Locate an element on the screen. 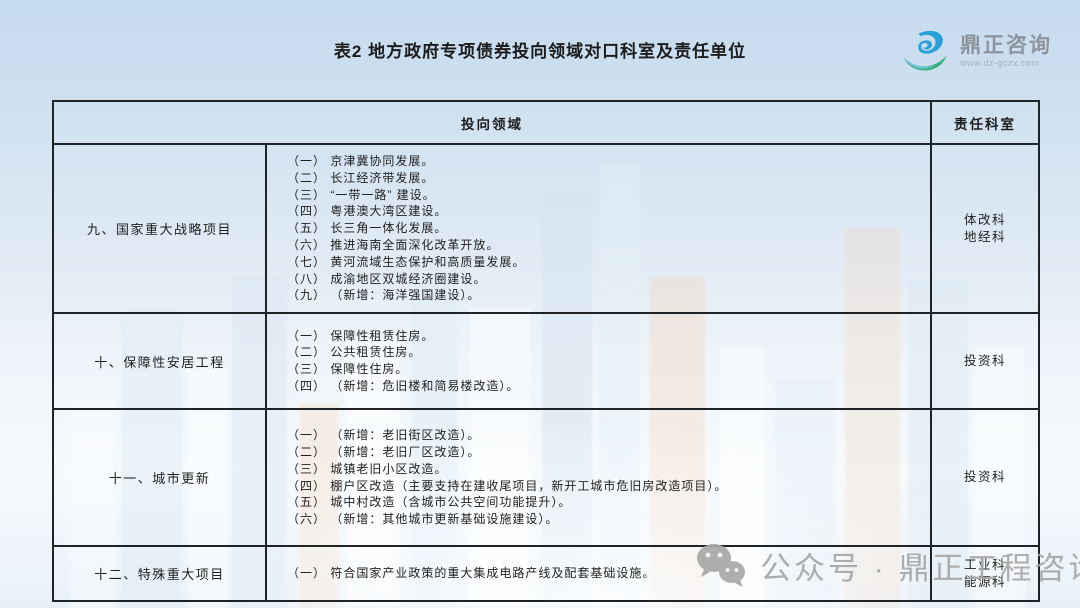  dept-cell: 体改科 地经科 is located at coordinates (985, 228).